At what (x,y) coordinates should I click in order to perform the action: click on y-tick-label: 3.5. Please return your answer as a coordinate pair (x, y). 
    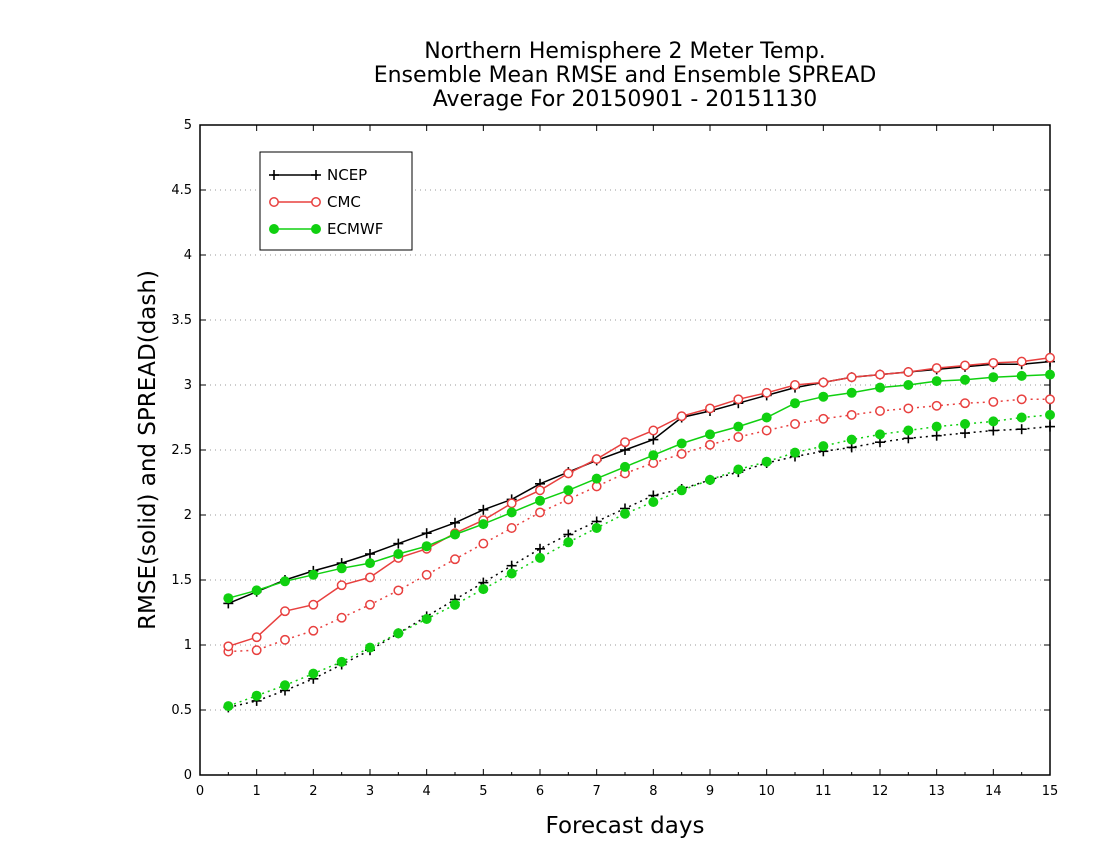
    Looking at the image, I should click on (181, 320).